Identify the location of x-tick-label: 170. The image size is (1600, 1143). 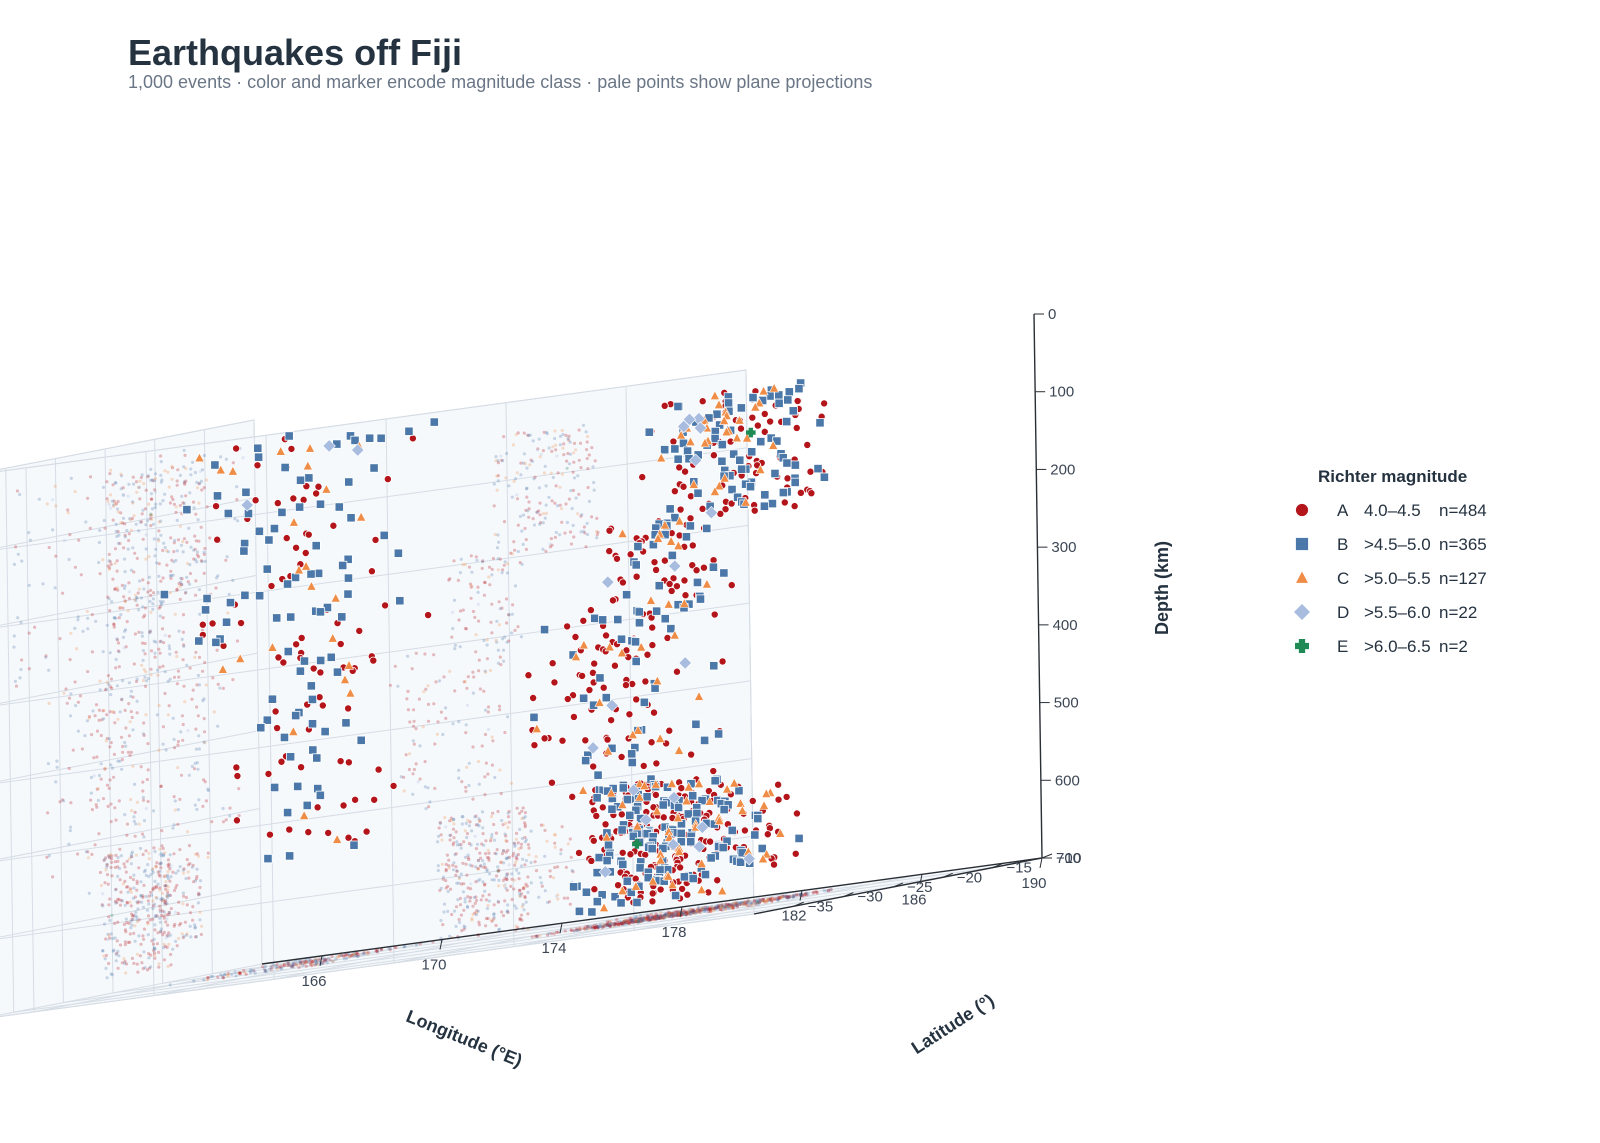
(433, 965).